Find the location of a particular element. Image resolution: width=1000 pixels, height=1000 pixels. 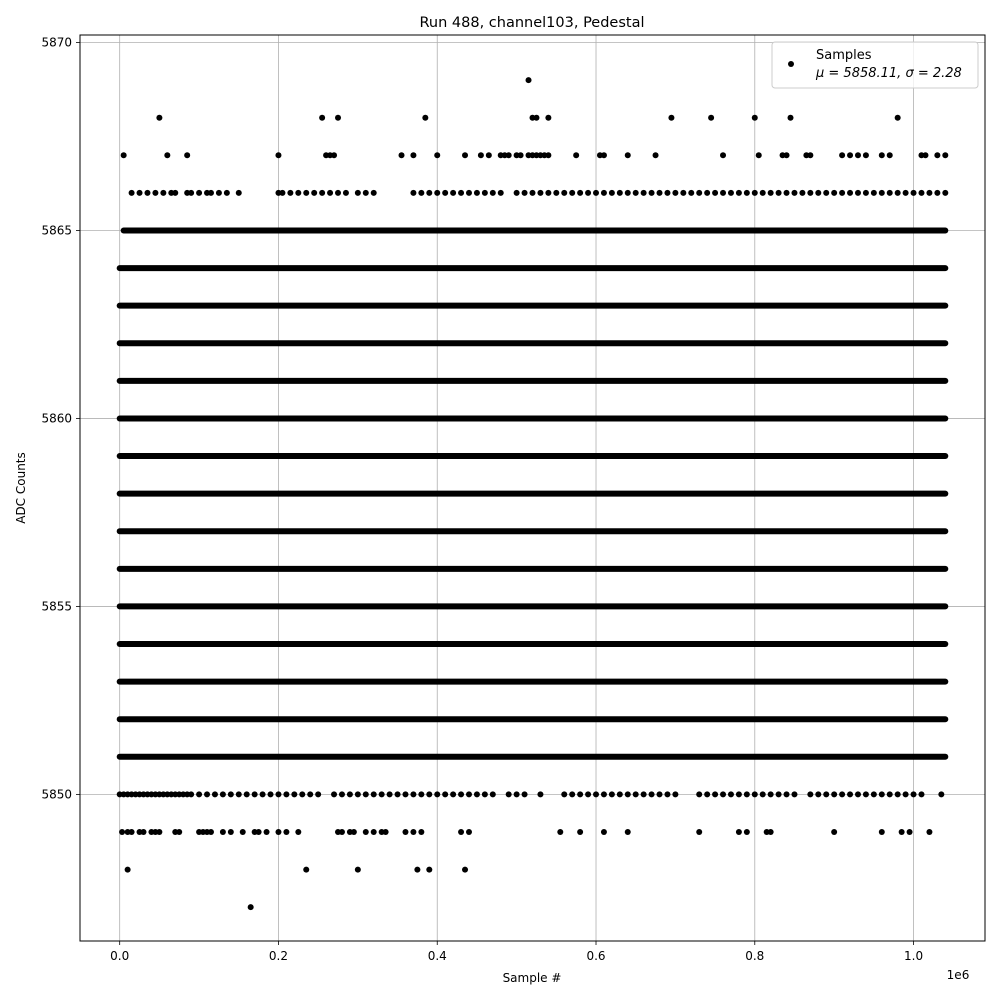

x-tick-label: 0.6 is located at coordinates (595, 956).